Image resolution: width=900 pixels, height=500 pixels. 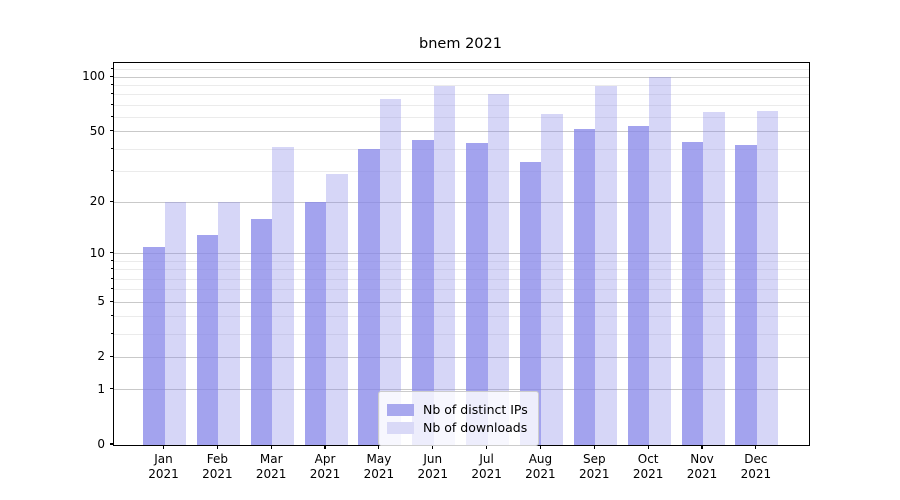 I want to click on y-tick-label: 2, so click(x=101, y=356).